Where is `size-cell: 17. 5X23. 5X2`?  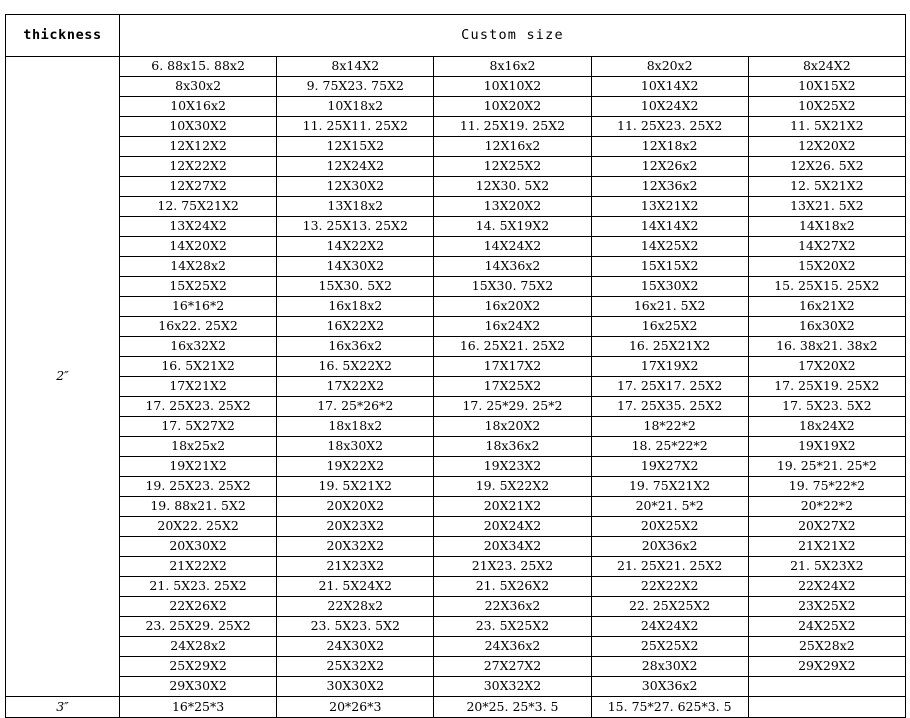
size-cell: 17. 5X23. 5X2 is located at coordinates (826, 406).